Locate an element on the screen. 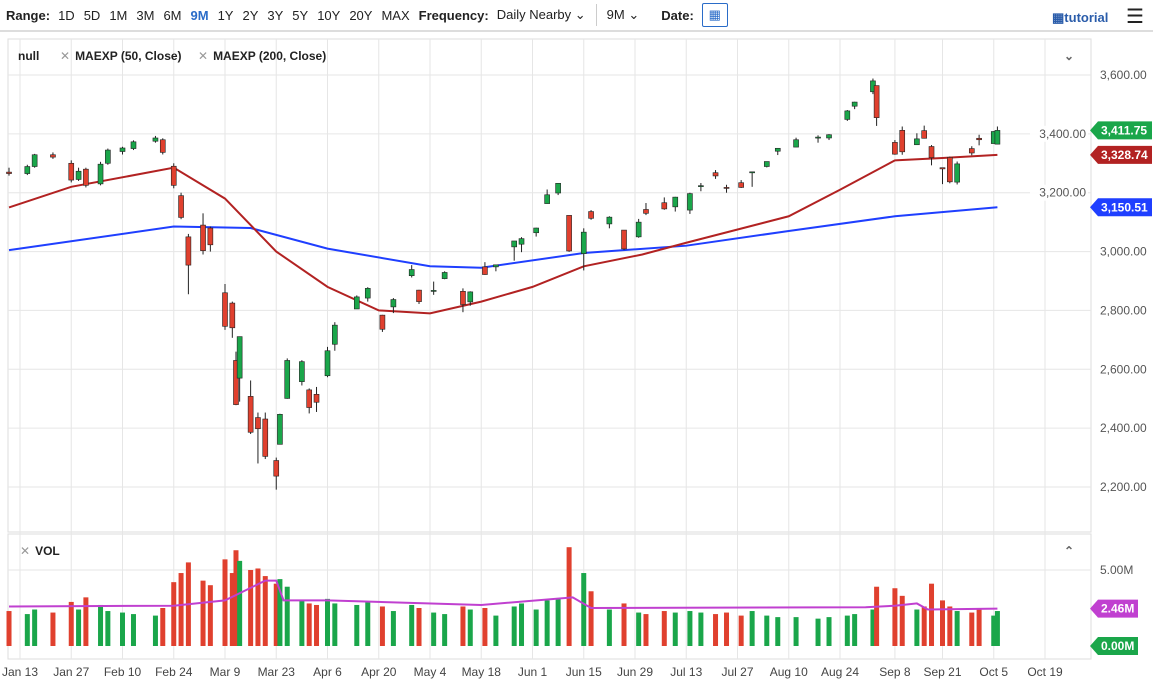 The width and height of the screenshot is (1153, 687). x-tick-label: Mar 23 is located at coordinates (277, 672).